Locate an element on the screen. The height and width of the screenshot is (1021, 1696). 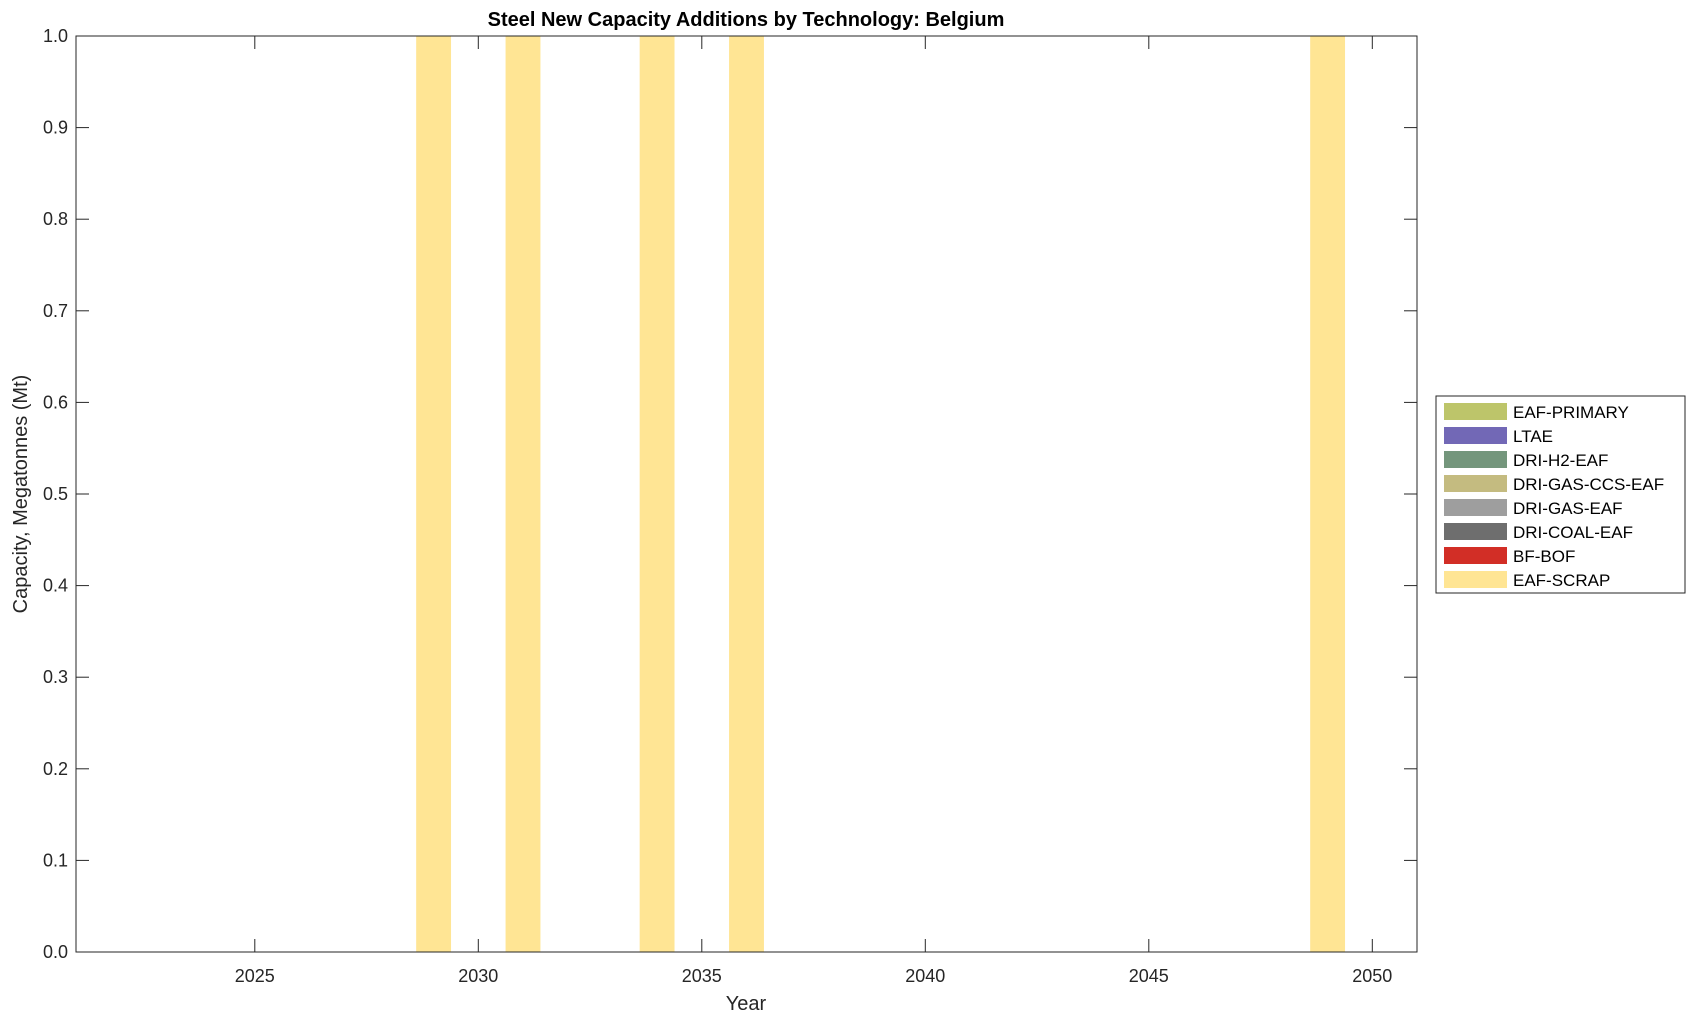
y-tick-label: 0.1 is located at coordinates (55, 860).